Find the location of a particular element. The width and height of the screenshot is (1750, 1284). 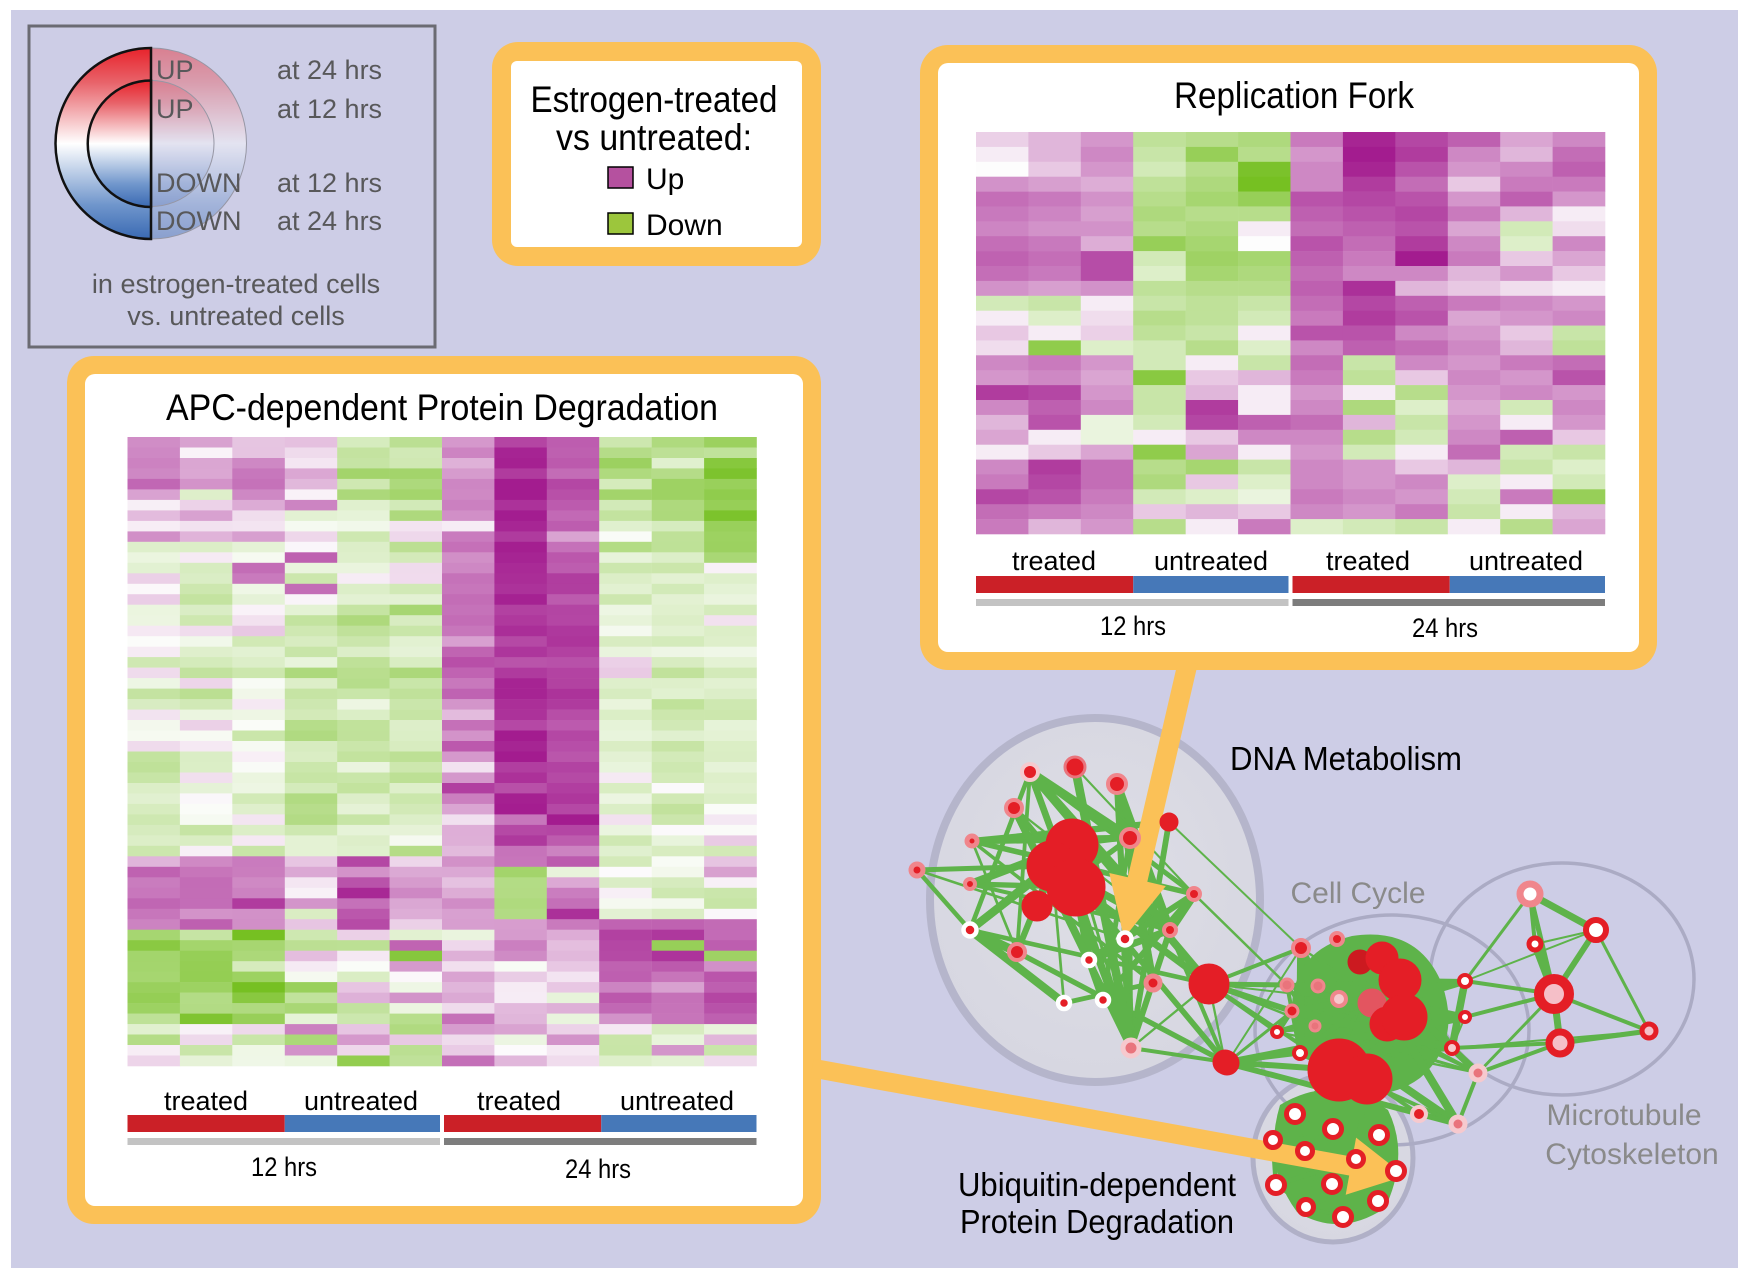

svg-text: Down is located at coordinates (684, 225).